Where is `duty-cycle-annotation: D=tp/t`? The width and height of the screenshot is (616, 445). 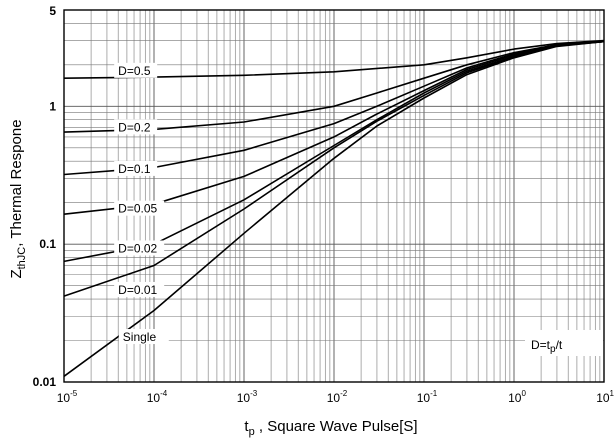 duty-cycle-annotation: D=tp/t is located at coordinates (564, 343).